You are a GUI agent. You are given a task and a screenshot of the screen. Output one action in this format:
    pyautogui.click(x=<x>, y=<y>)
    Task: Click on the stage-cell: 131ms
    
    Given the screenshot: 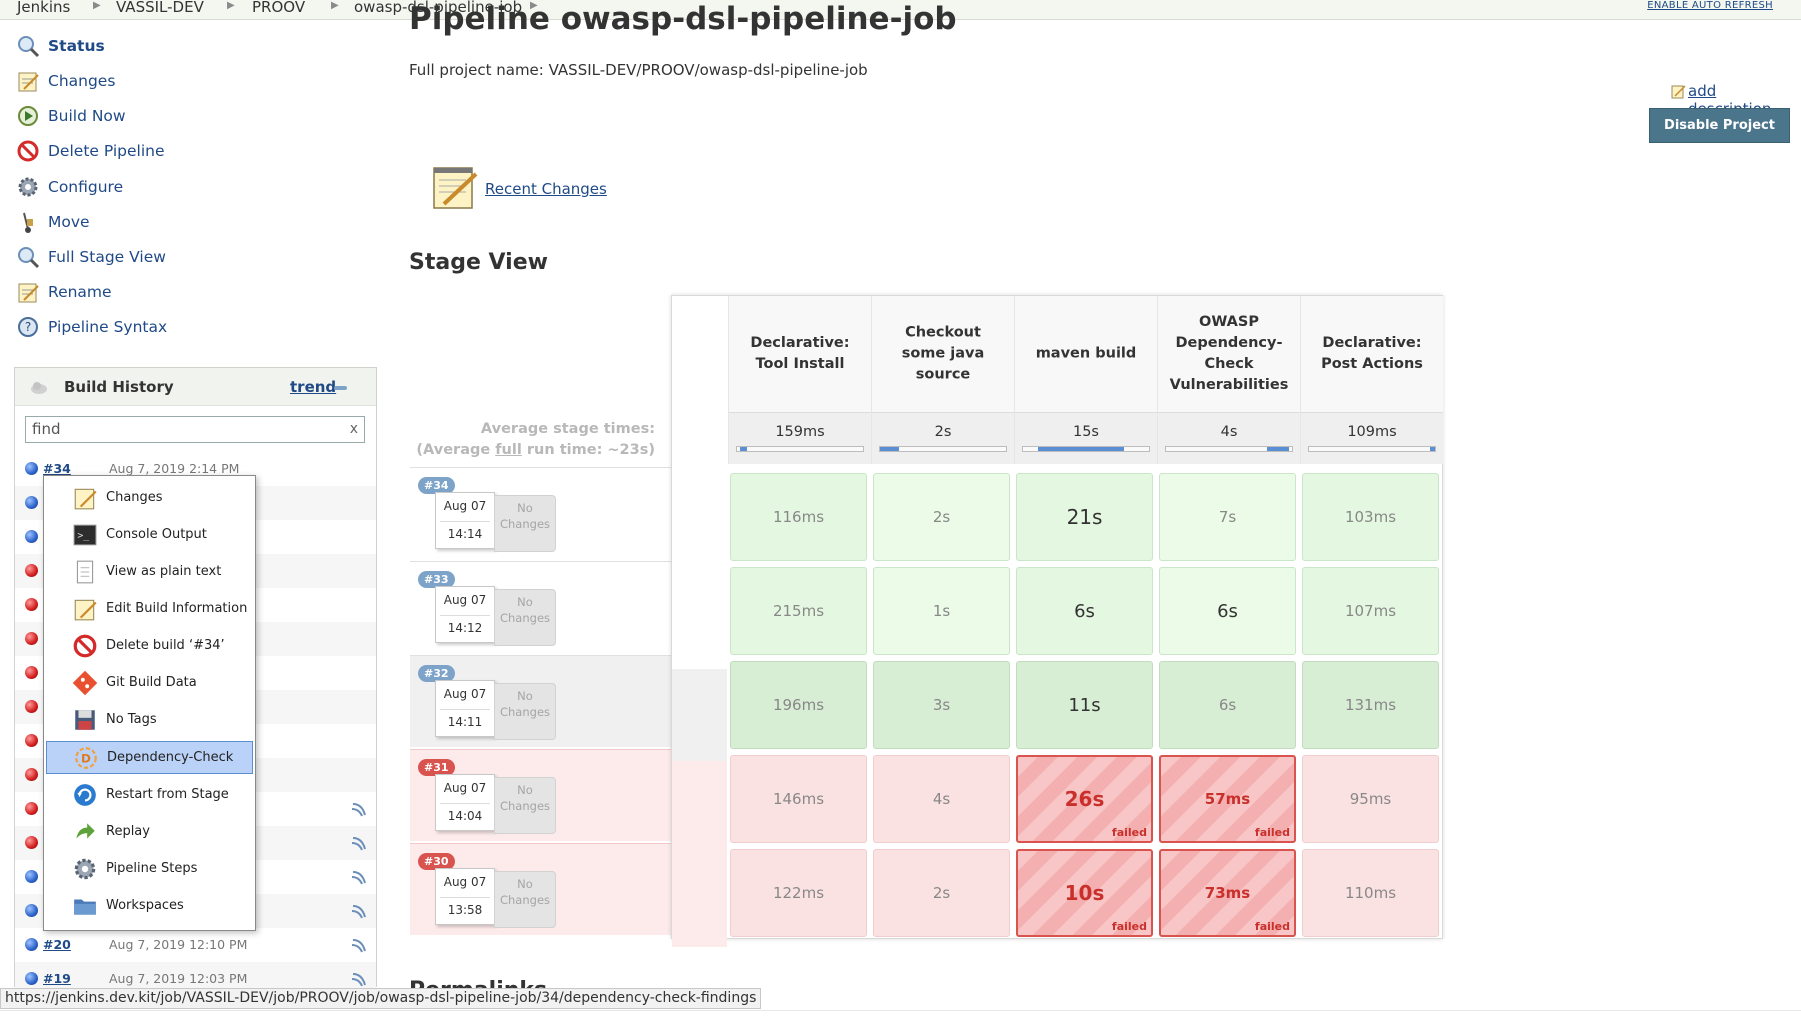 What is the action you would take?
    pyautogui.click(x=1370, y=705)
    